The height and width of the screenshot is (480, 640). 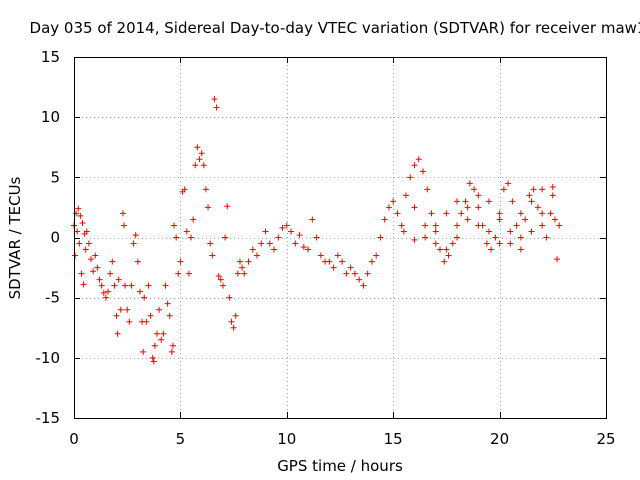 I want to click on y-tick-label: 0, so click(x=55, y=238).